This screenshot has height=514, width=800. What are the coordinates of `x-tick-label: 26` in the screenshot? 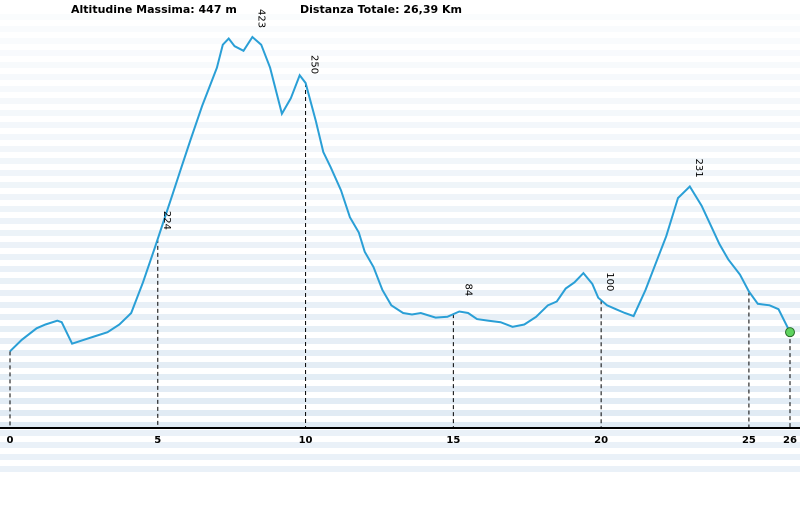 It's located at (790, 440).